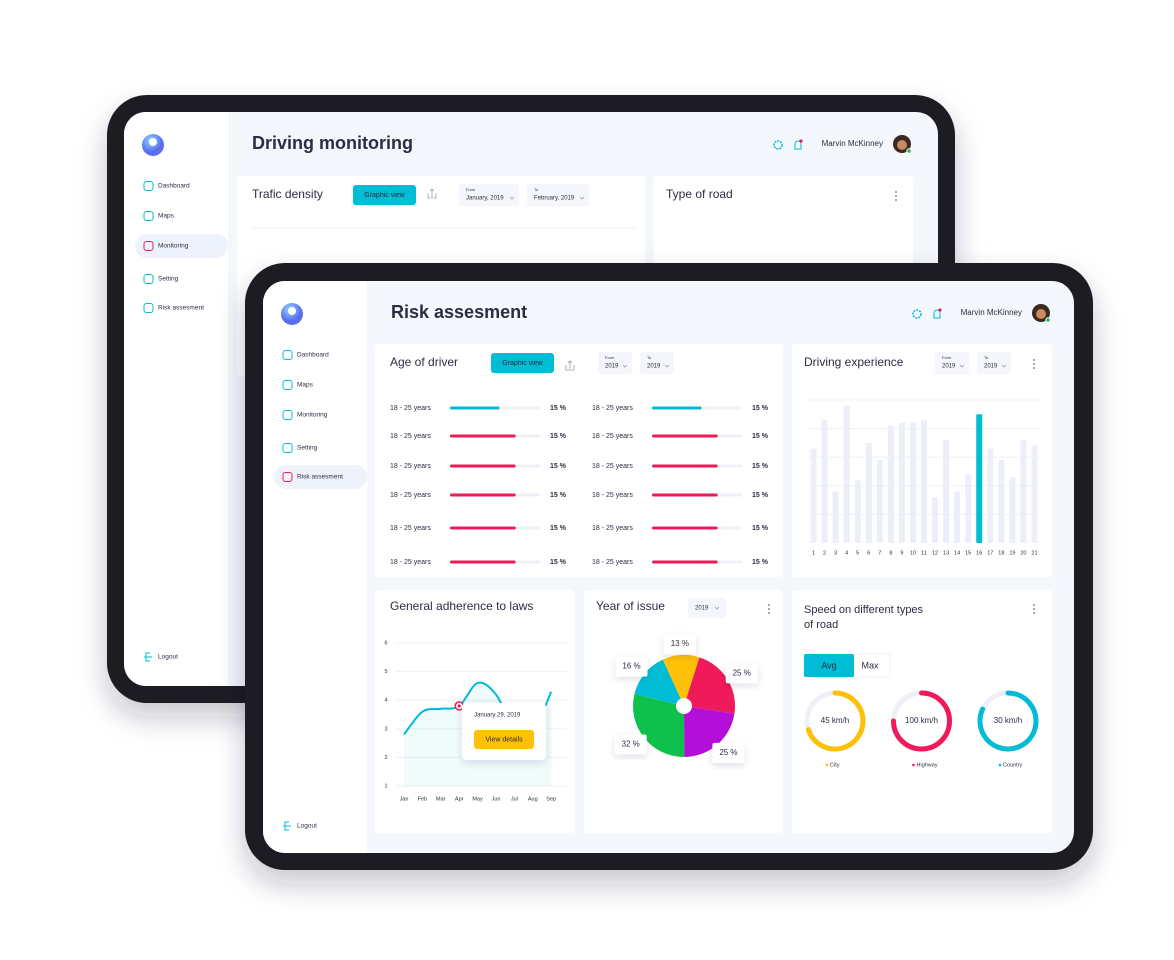 The width and height of the screenshot is (1174, 960). What do you see at coordinates (404, 799) in the screenshot?
I see `x-tick-label: Jan` at bounding box center [404, 799].